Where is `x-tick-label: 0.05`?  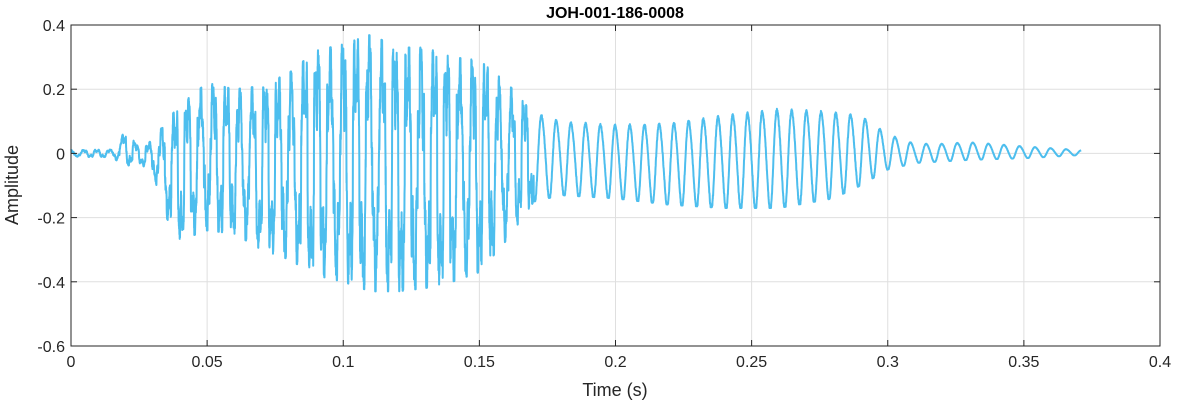
x-tick-label: 0.05 is located at coordinates (207, 362).